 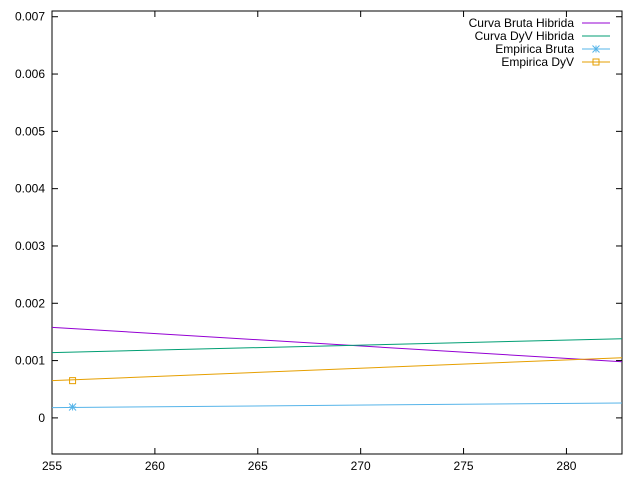 What do you see at coordinates (566, 466) in the screenshot?
I see `x-tick-label: 280` at bounding box center [566, 466].